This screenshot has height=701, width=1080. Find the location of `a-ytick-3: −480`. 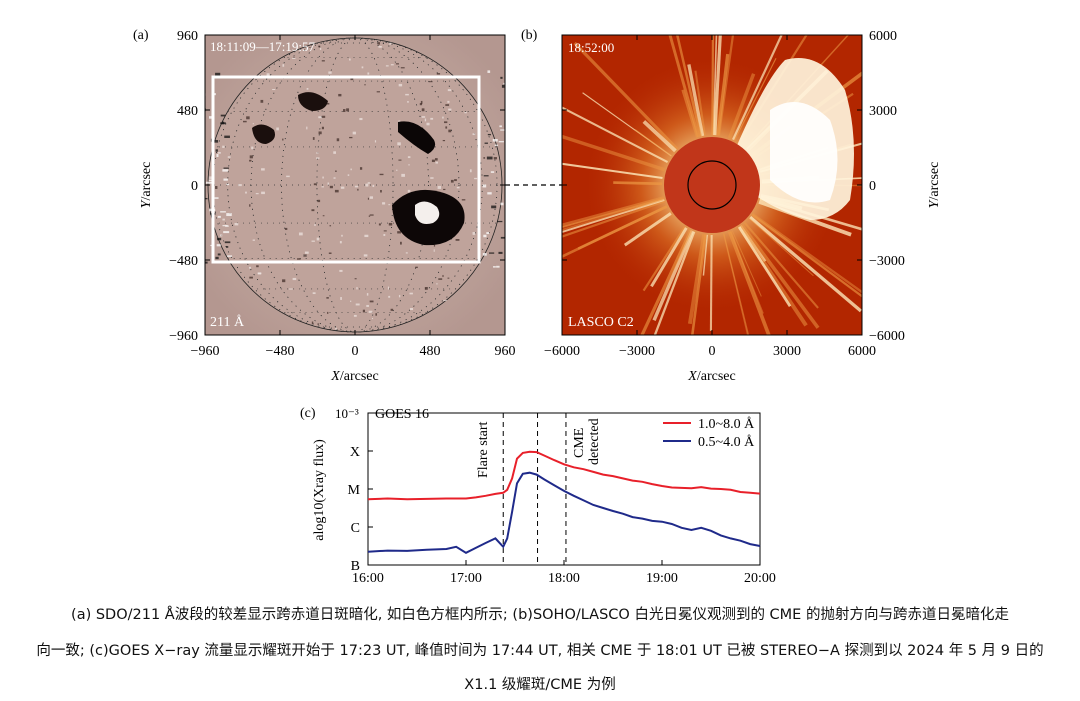

a-ytick-3: −480 is located at coordinates (183, 261).